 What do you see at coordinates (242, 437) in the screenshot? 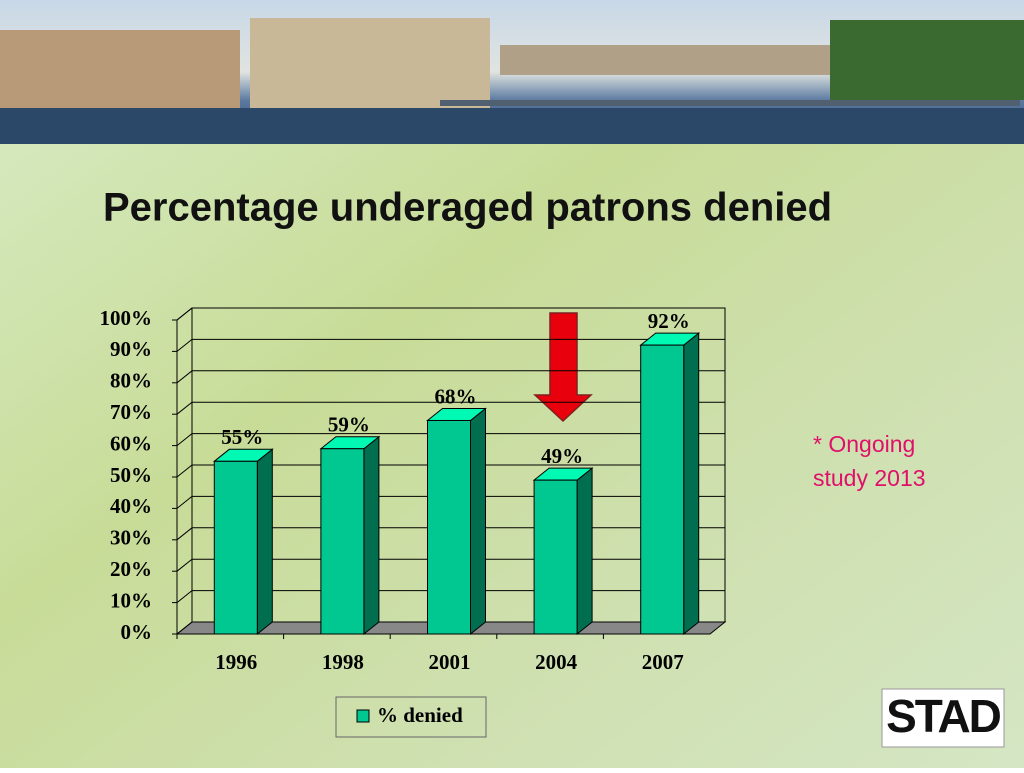
I see `data-label: 55%` at bounding box center [242, 437].